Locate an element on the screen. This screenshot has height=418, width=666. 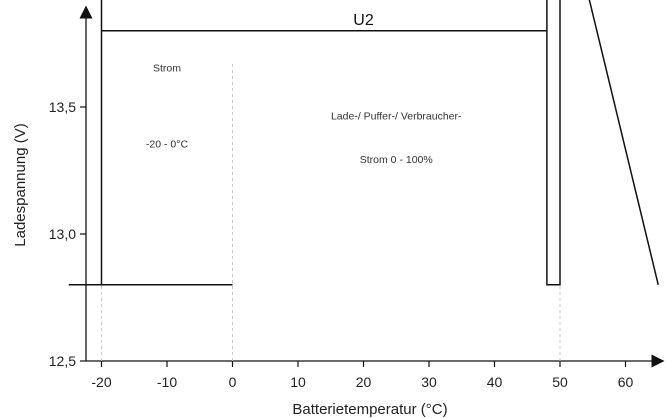
x-tick-label: 30 is located at coordinates (429, 382).